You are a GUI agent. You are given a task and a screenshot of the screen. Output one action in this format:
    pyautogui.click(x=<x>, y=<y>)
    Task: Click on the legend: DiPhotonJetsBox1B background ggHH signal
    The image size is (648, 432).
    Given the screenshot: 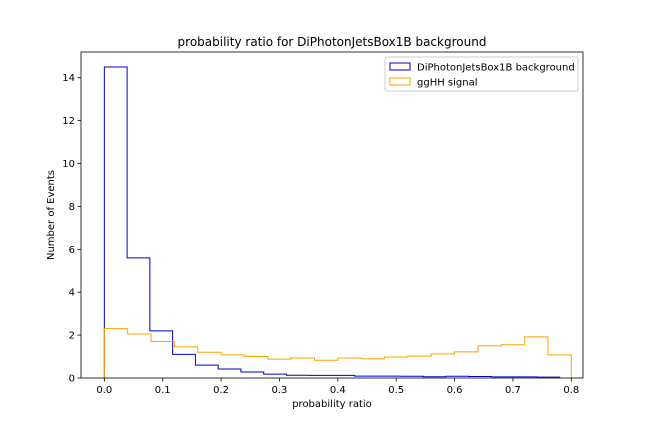 What is the action you would take?
    pyautogui.click(x=481, y=74)
    